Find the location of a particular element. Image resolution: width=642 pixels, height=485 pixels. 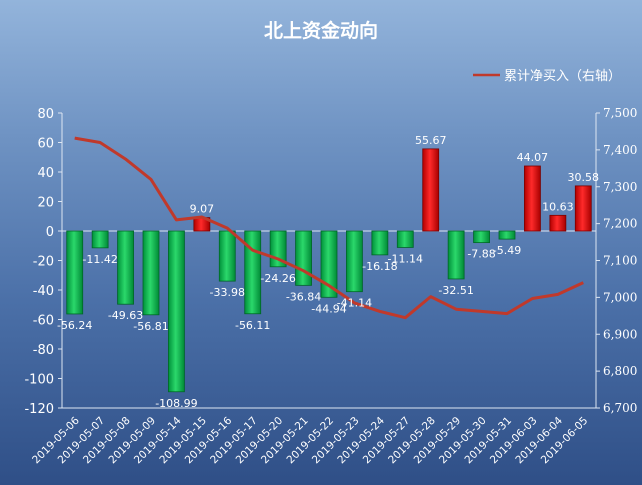

bar-value-label: 55.67 is located at coordinates (431, 140).